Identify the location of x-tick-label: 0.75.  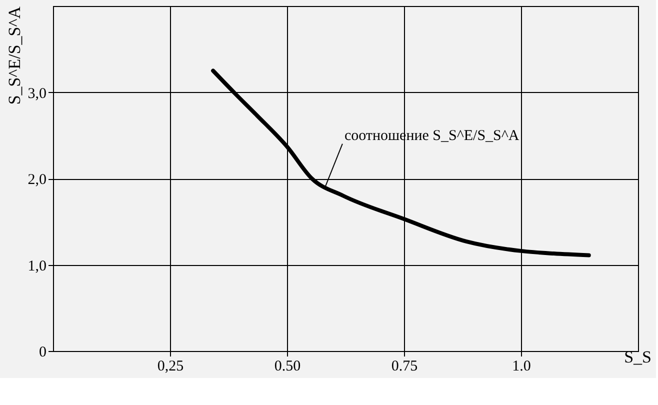
(404, 366).